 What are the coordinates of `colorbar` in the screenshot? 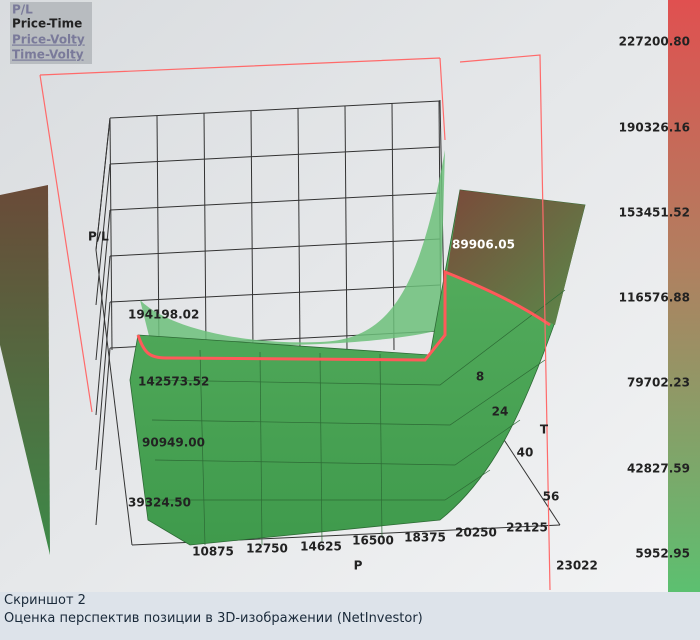 It's located at (684, 296).